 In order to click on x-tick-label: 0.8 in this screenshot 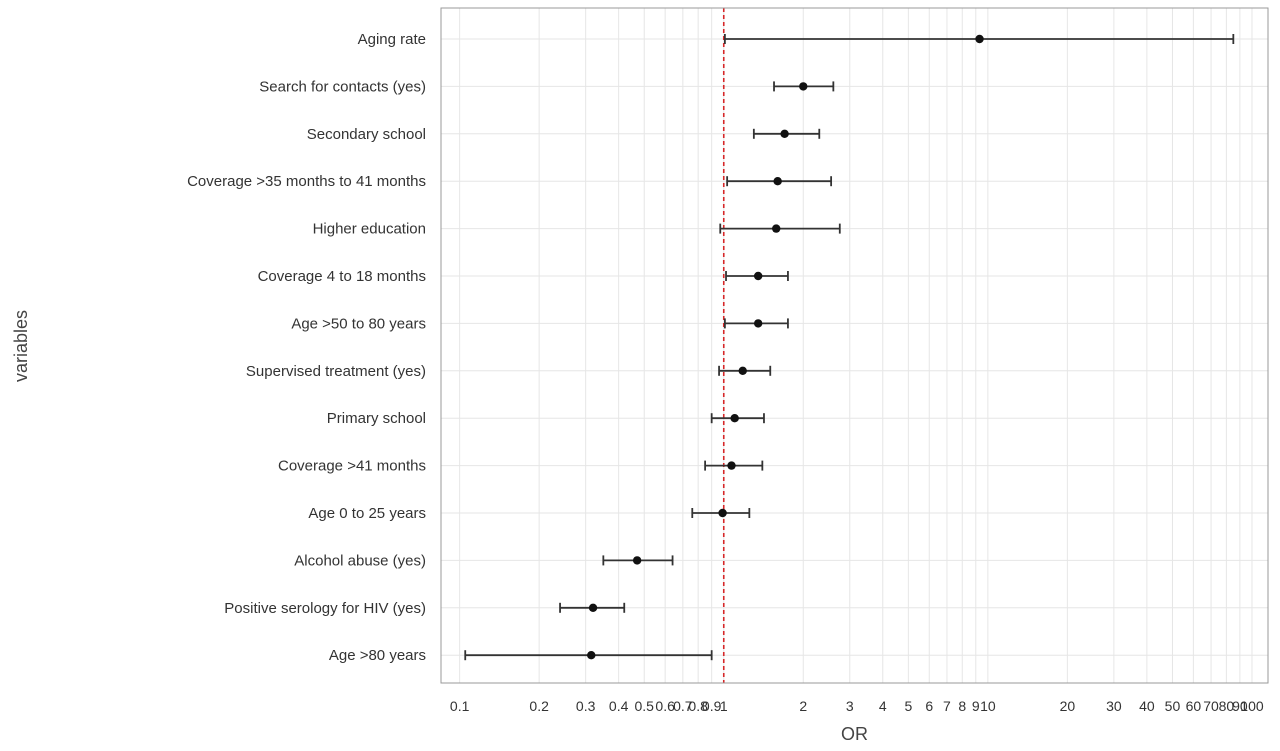, I will do `click(698, 706)`.